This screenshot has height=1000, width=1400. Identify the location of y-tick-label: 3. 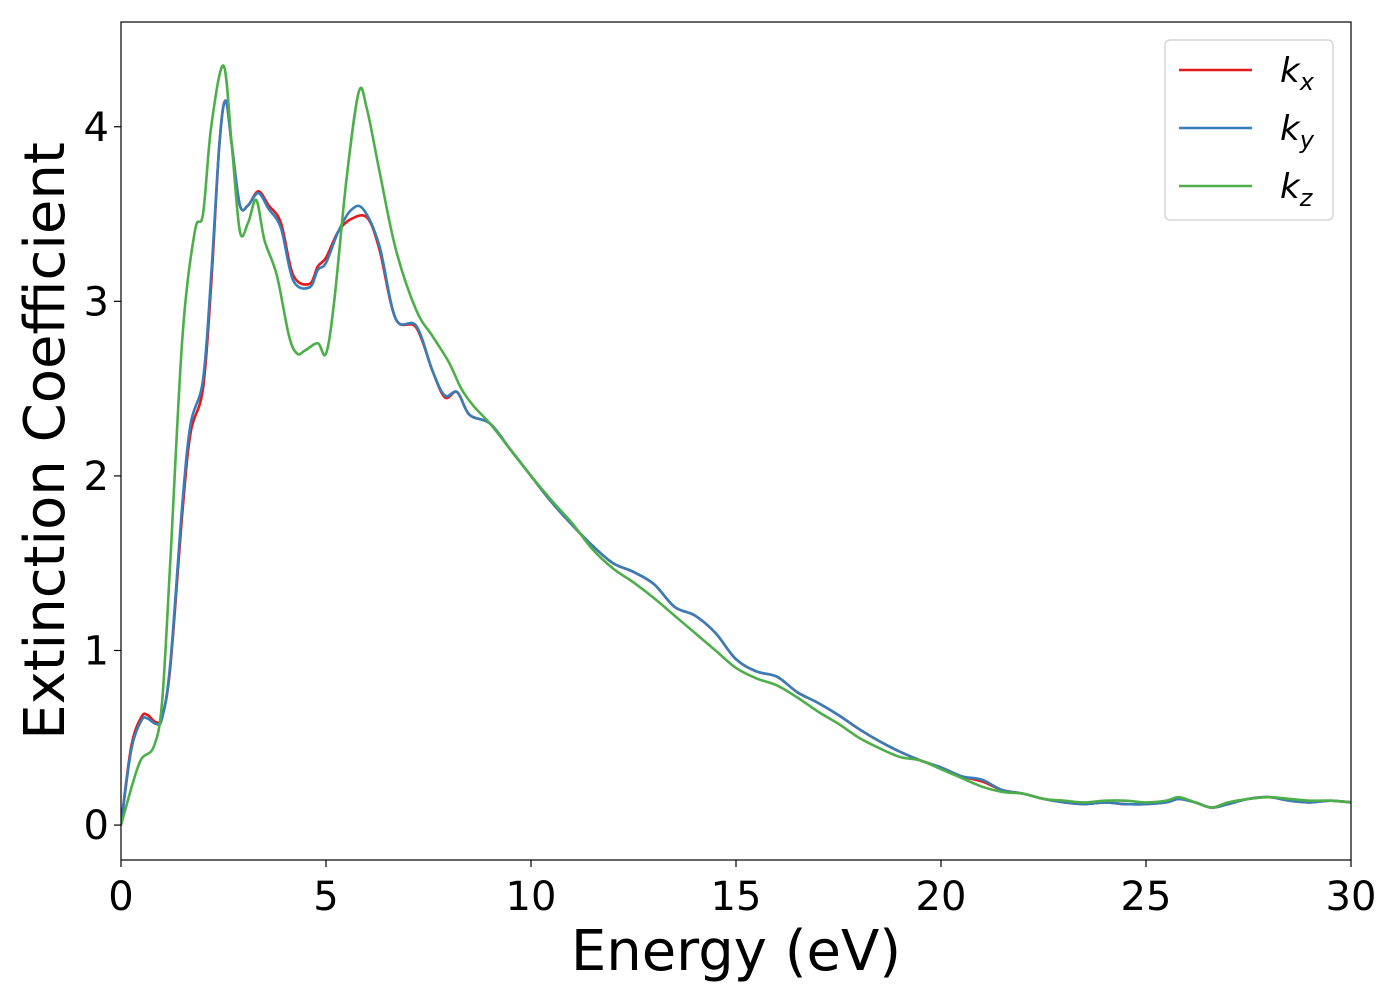
(96, 302).